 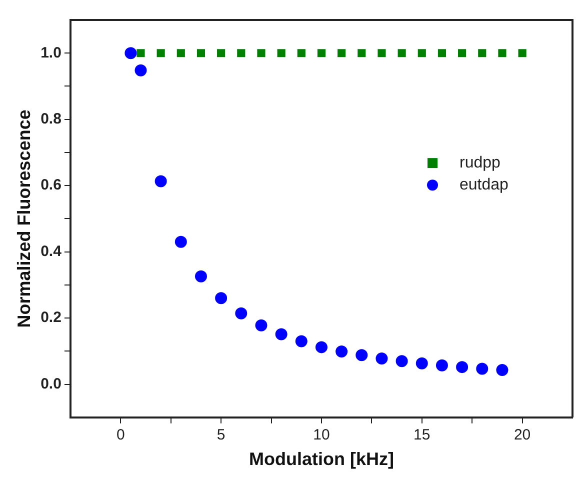 I want to click on x-tick-label: 20, so click(x=522, y=435).